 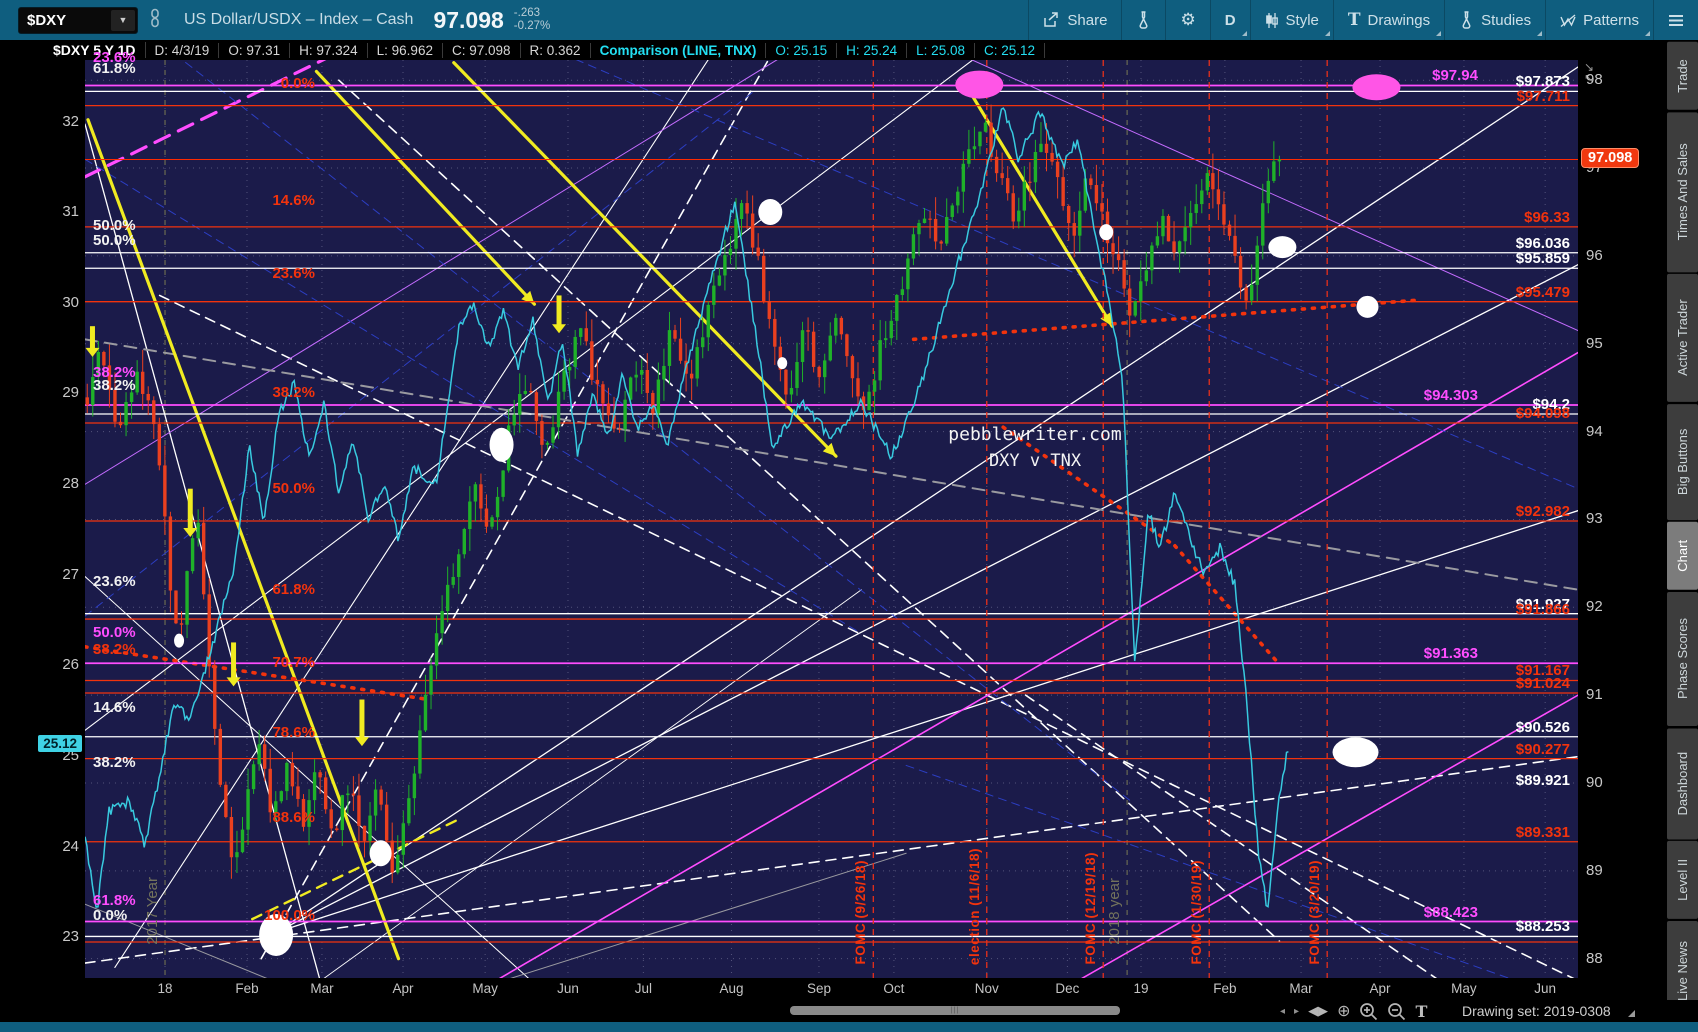 What do you see at coordinates (1594, 782) in the screenshot?
I see `right-axis-tick: 90` at bounding box center [1594, 782].